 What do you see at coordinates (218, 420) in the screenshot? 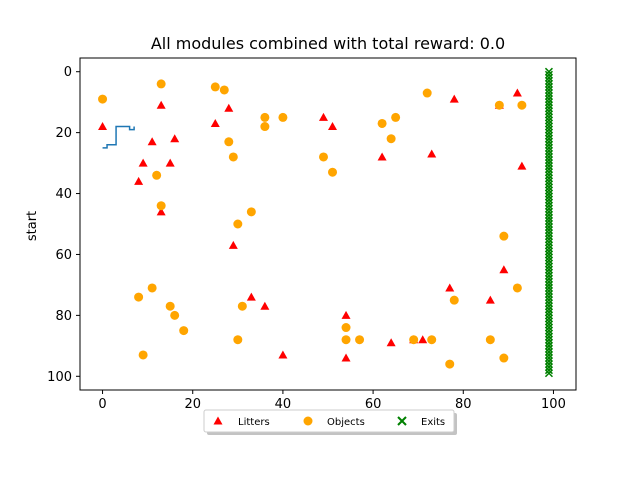
I see `legend-litters-marker` at bounding box center [218, 420].